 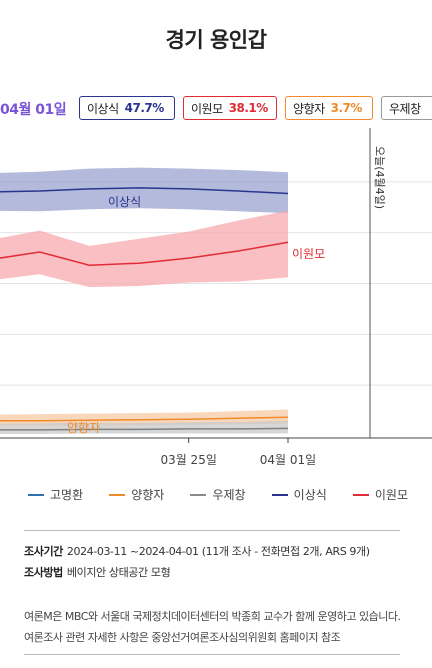 I want to click on legend-label: 이원모, so click(x=391, y=495).